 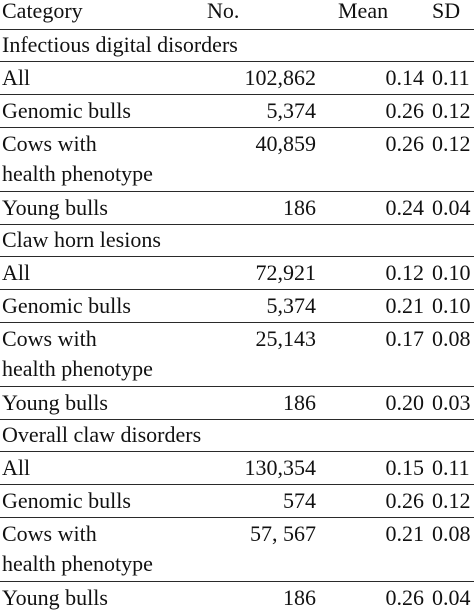 What do you see at coordinates (446, 11) in the screenshot?
I see `header-sd: SD` at bounding box center [446, 11].